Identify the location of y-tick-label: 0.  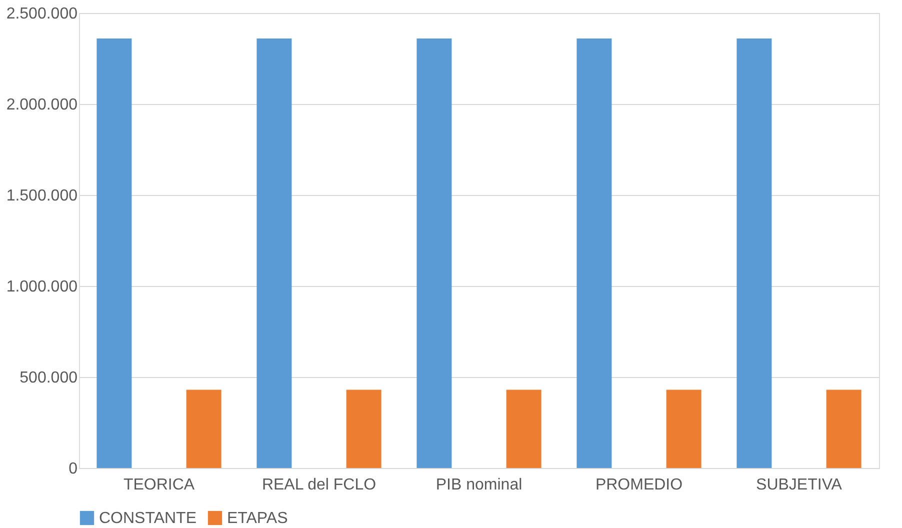
(73, 469).